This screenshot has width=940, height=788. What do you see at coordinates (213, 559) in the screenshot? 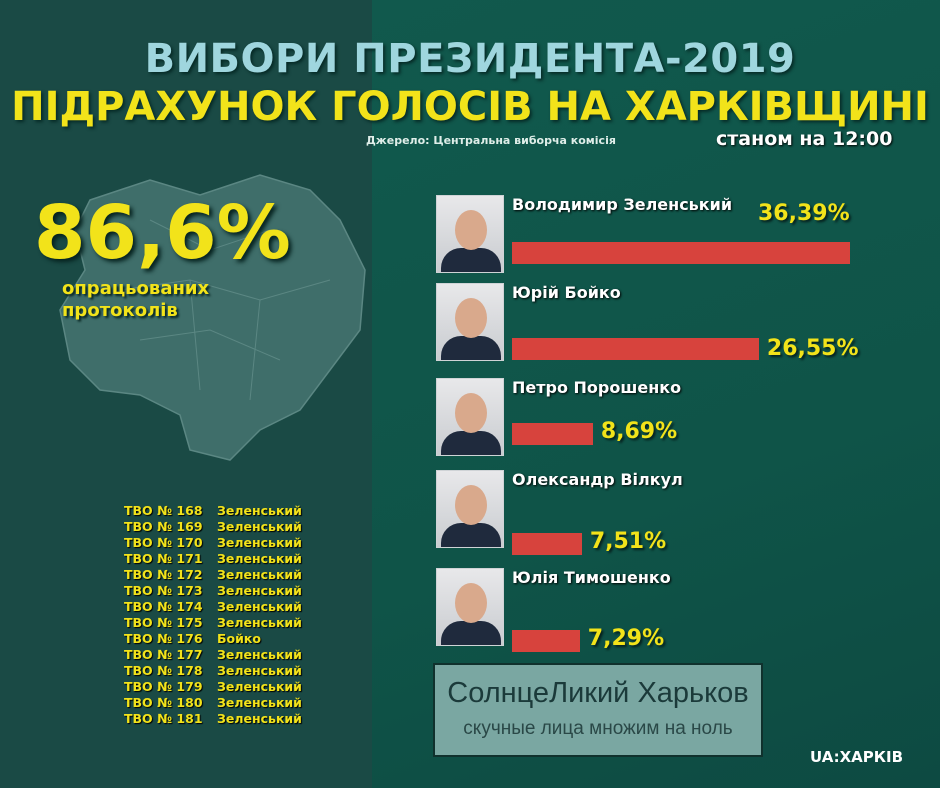
I see `district-row: ТВО № 171 Зеленський` at bounding box center [213, 559].